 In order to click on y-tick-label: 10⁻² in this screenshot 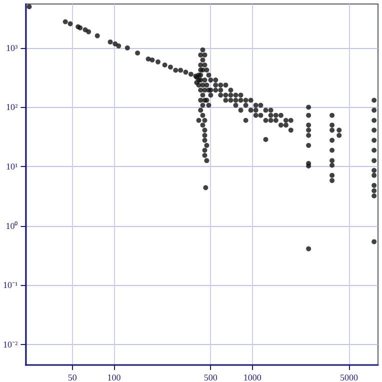, I will do `click(10, 344)`.